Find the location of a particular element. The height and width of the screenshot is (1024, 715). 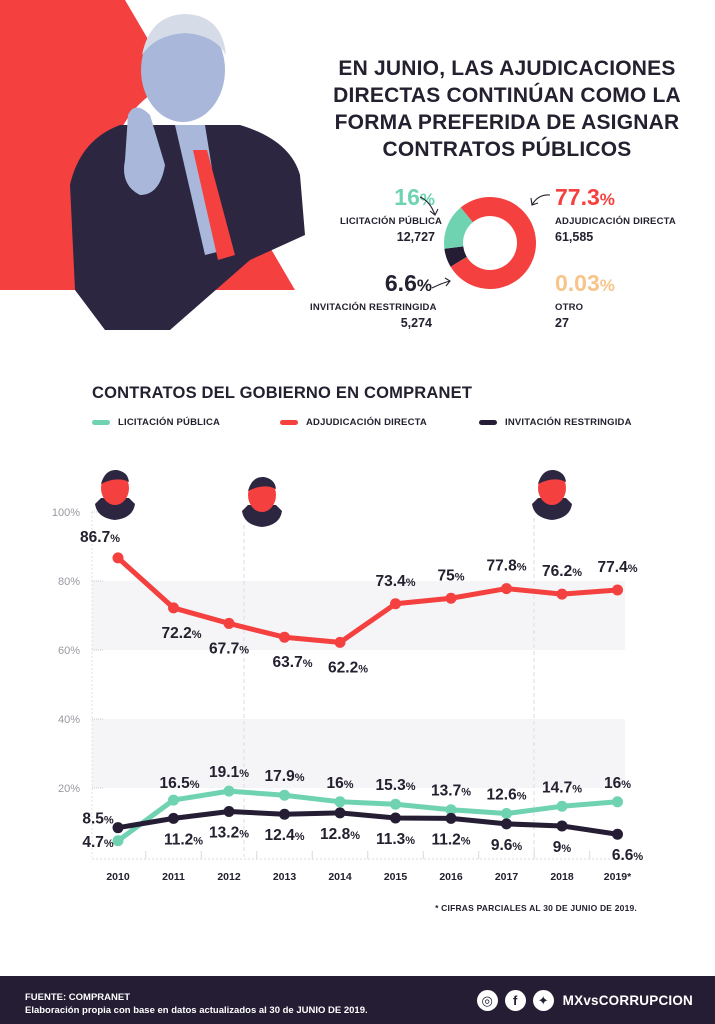

arrow-adjudicacion-icon is located at coordinates (540, 200).